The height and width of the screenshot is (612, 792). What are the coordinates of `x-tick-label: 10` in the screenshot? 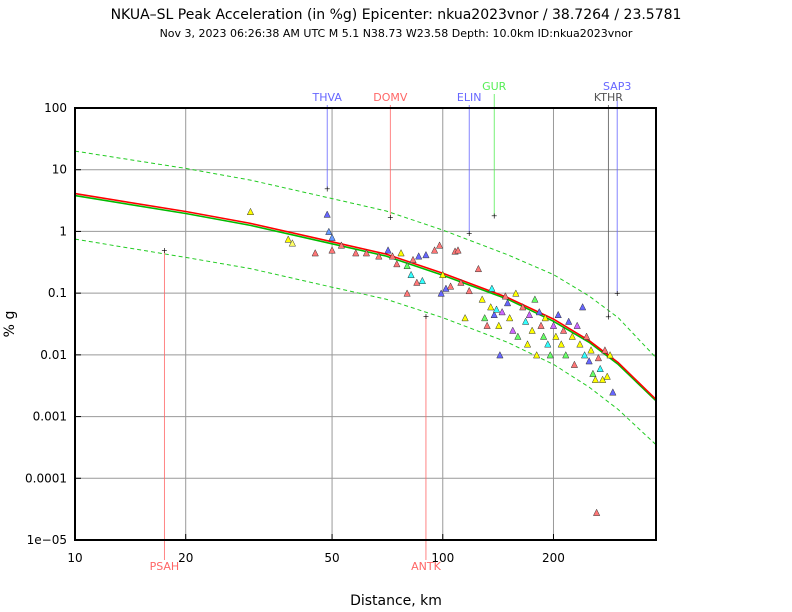 It's located at (74, 558).